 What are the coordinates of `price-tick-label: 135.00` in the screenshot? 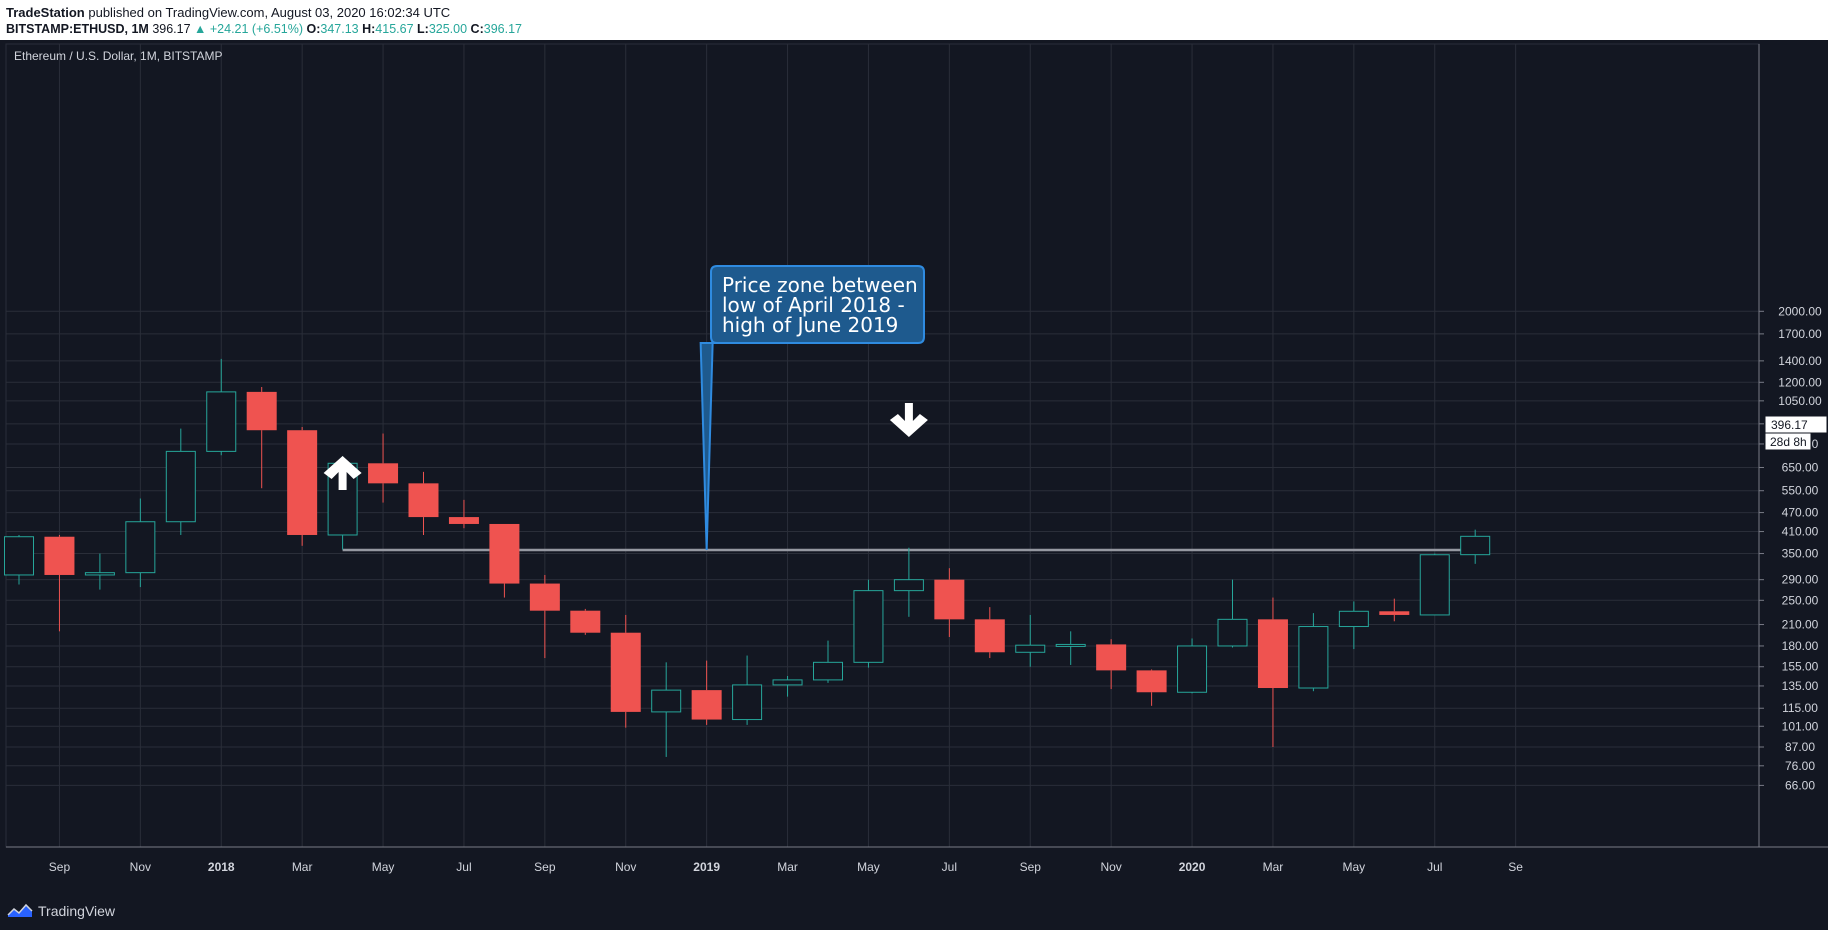 It's located at (1800, 686).